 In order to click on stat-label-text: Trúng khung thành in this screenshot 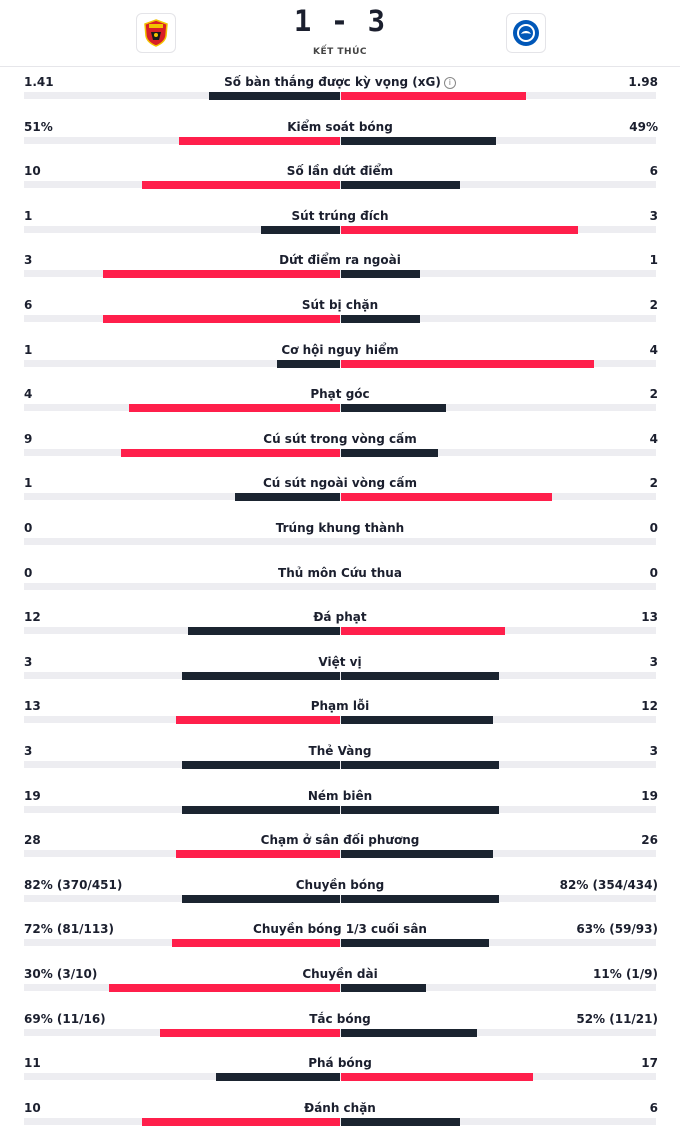, I will do `click(340, 528)`.